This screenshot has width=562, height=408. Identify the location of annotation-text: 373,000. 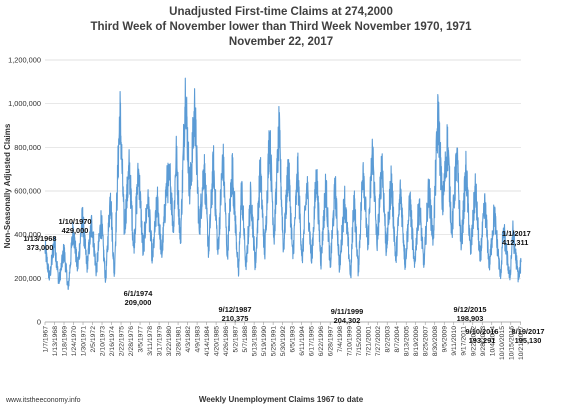
(40, 247).